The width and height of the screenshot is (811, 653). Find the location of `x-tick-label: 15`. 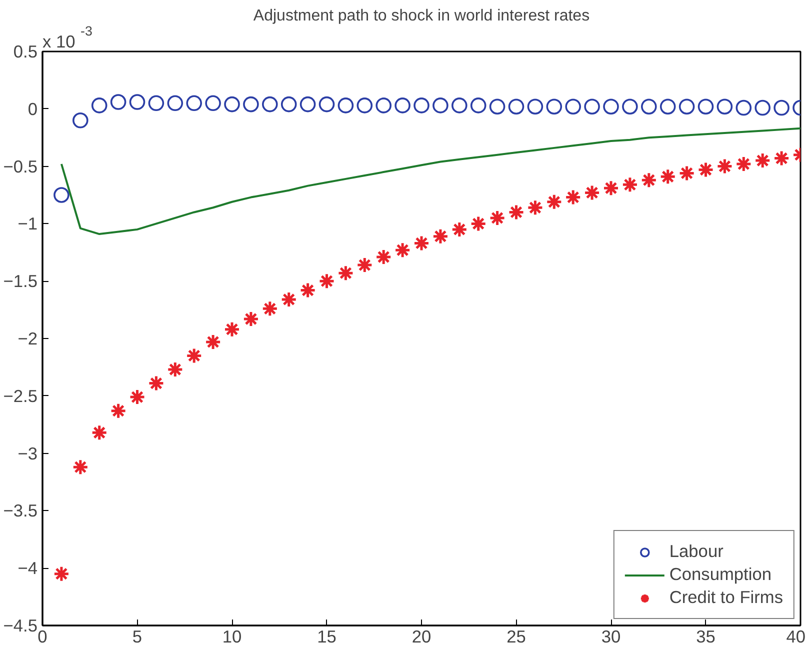

x-tick-label: 15 is located at coordinates (326, 636).